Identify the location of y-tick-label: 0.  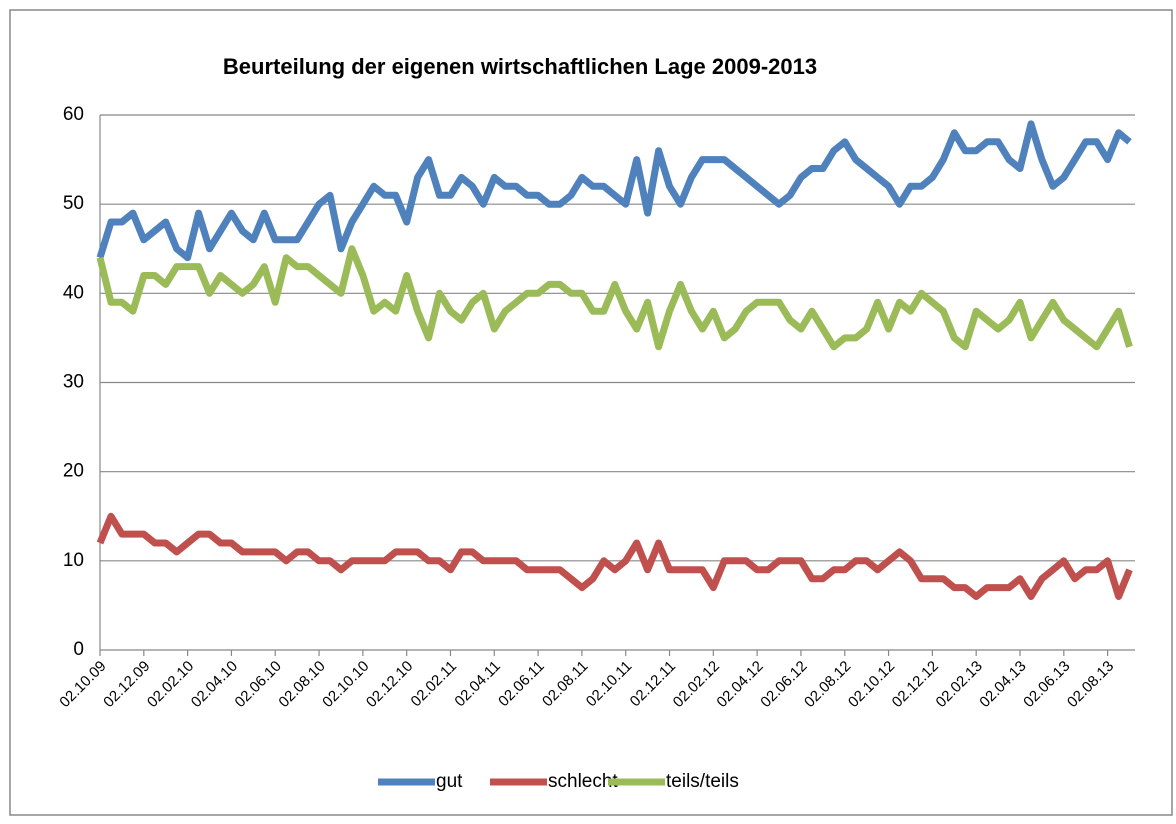
(78, 649).